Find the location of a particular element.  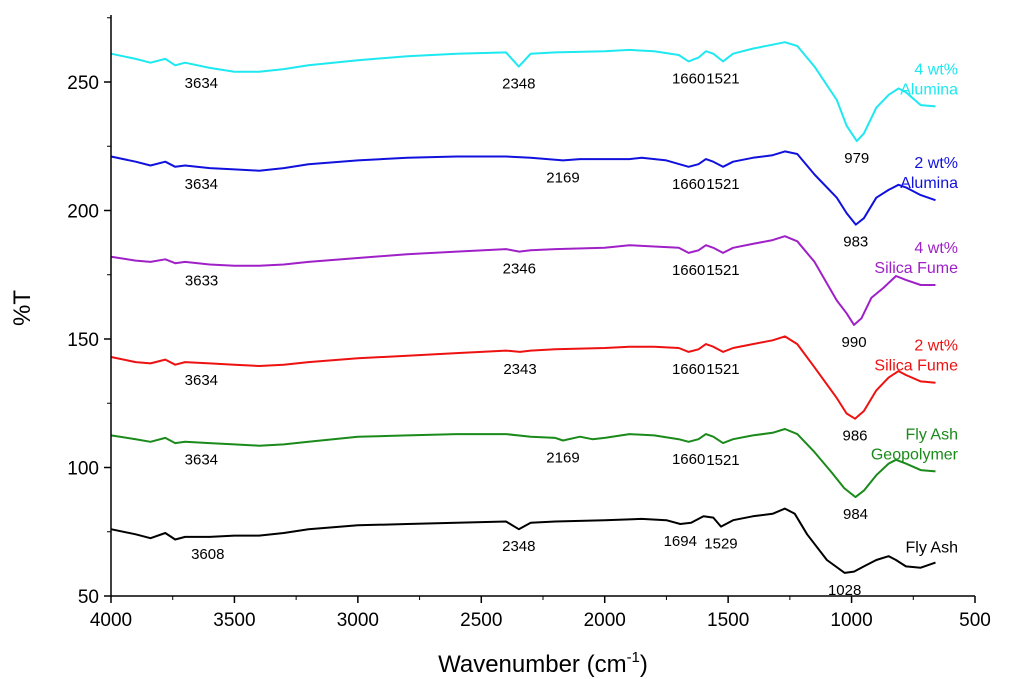

x-axis-title: Wavenumber (cm-1) is located at coordinates (543, 663).